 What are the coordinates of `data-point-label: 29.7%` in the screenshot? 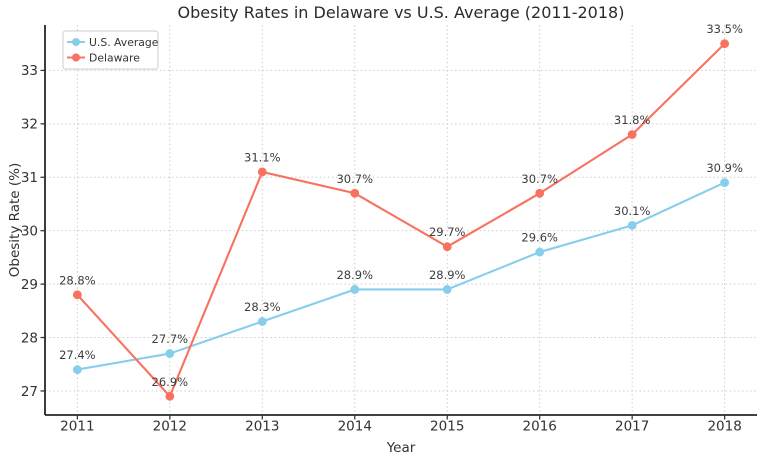 It's located at (447, 232).